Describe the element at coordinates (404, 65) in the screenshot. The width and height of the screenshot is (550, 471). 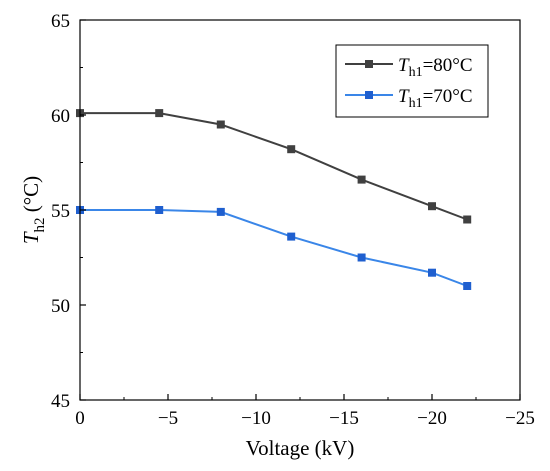
I see `legend-label-1-symbol: T` at that location.